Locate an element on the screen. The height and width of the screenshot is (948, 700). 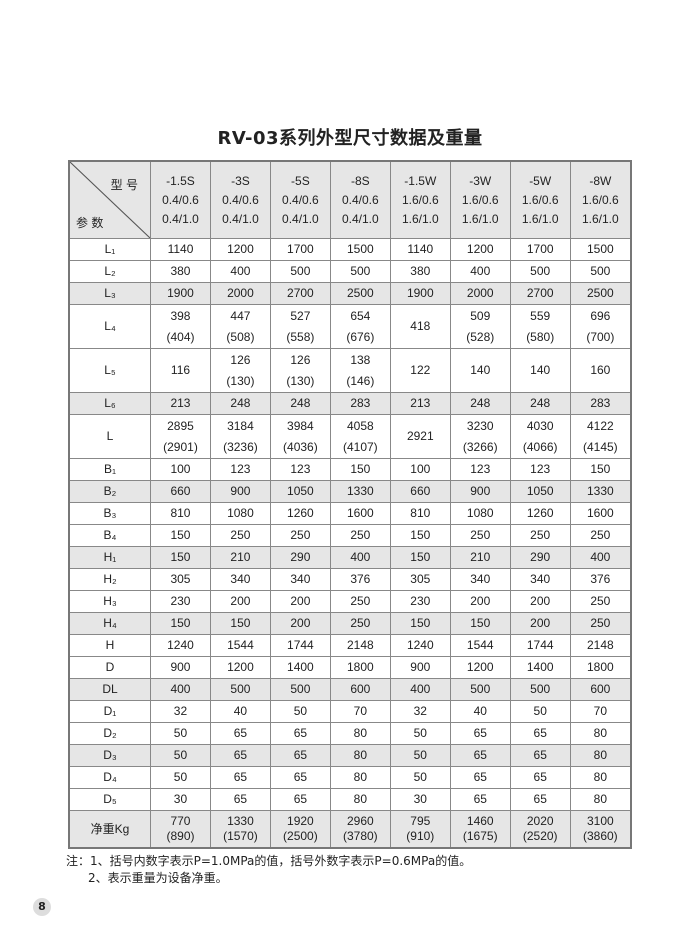
value-cell: 123 is located at coordinates (480, 469).